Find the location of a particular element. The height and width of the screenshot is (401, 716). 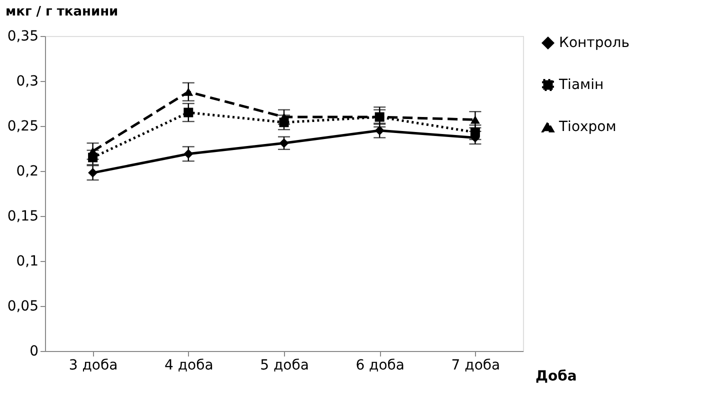

y-tick-label: 0,05 is located at coordinates (22, 306).